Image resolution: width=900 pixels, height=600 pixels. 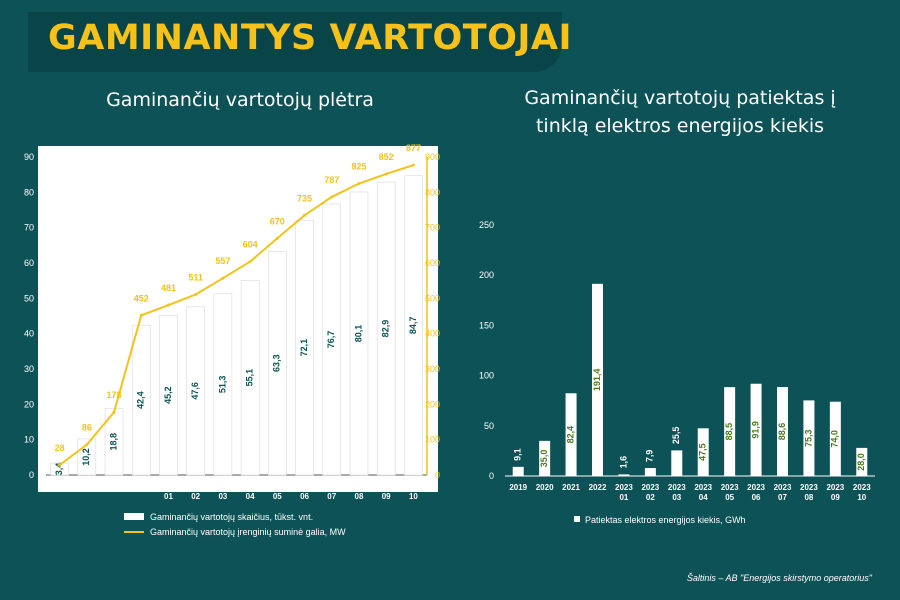 I want to click on left-chart-x-tick-line-13-0: 2023, so click(x=413, y=486).